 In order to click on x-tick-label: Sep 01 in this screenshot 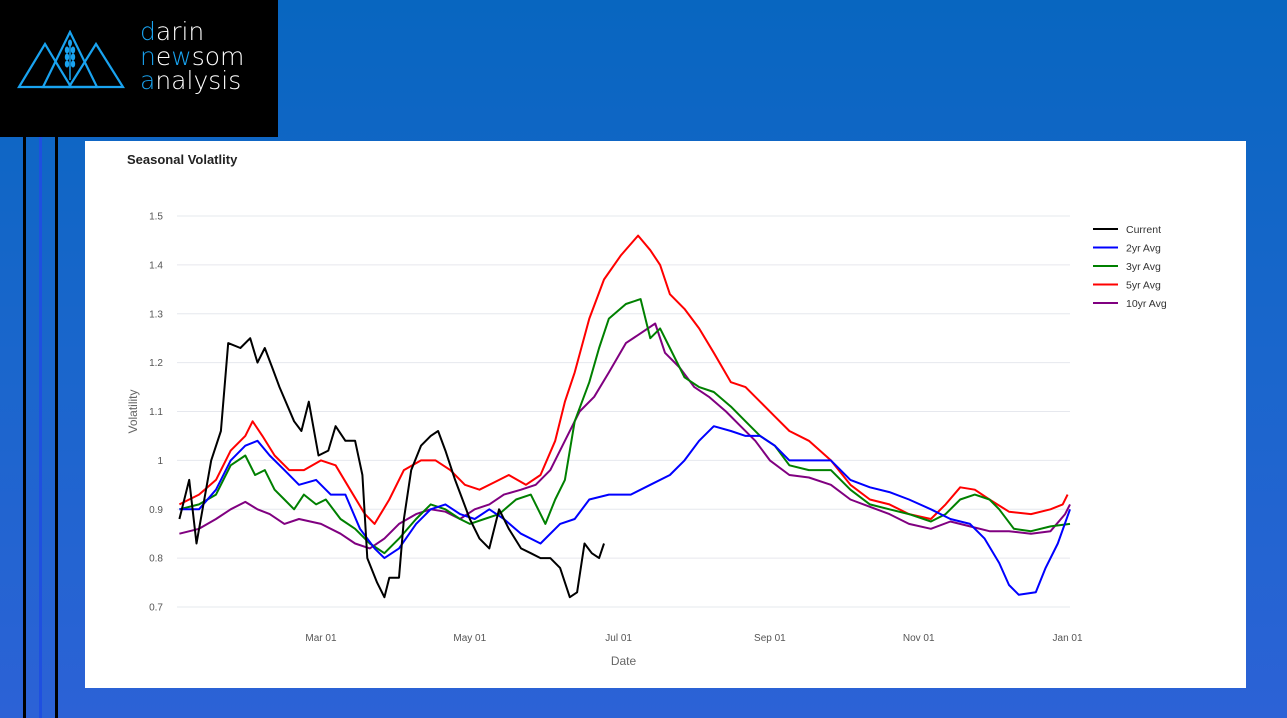, I will do `click(770, 638)`.